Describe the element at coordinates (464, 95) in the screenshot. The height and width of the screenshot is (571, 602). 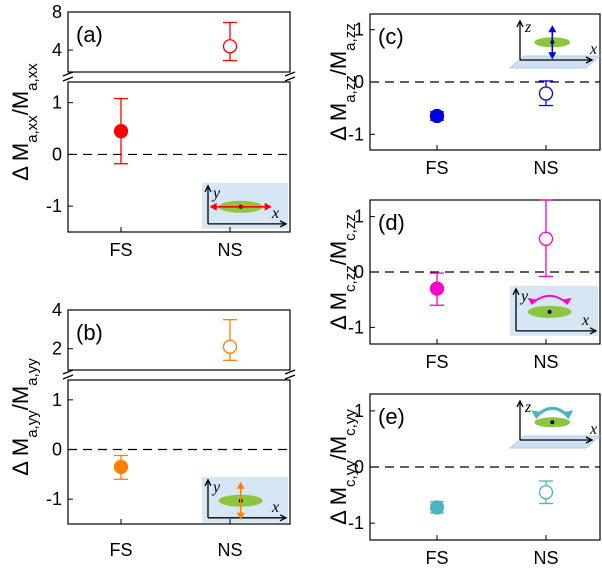
I see `panel-c: -1 0 1 z x Δ Ma,zz/Ma,zz FS NS (c)` at that location.